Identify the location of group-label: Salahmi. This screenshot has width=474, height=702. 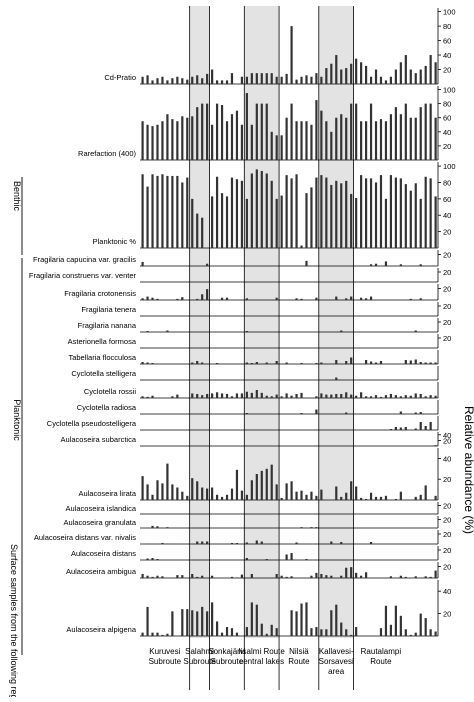
(199, 651).